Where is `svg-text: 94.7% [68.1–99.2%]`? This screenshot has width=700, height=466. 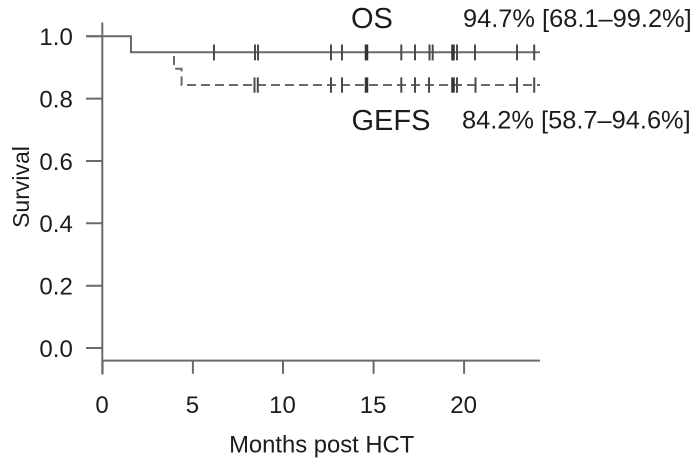 svg-text: 94.7% [68.1–99.2%] is located at coordinates (577, 19).